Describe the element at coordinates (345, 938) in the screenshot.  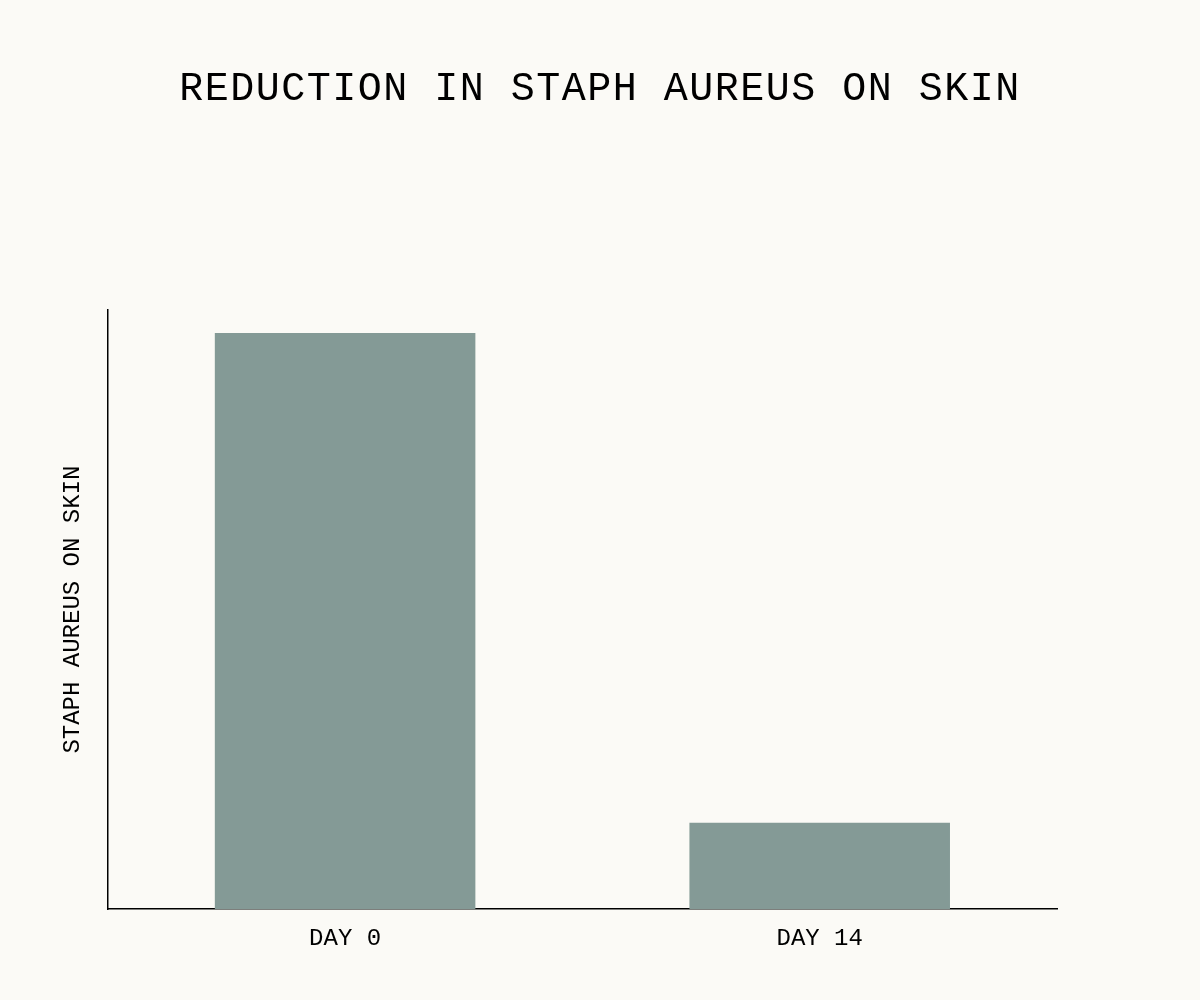
I see `x-tick-label: DAY 0` at that location.